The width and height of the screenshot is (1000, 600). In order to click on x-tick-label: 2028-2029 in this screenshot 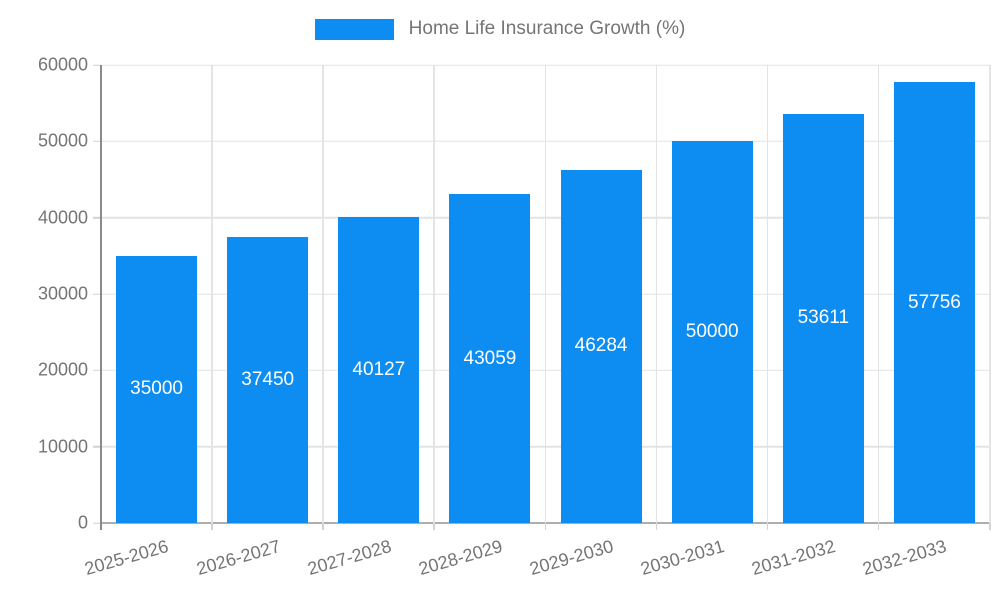, I will do `click(460, 557)`.